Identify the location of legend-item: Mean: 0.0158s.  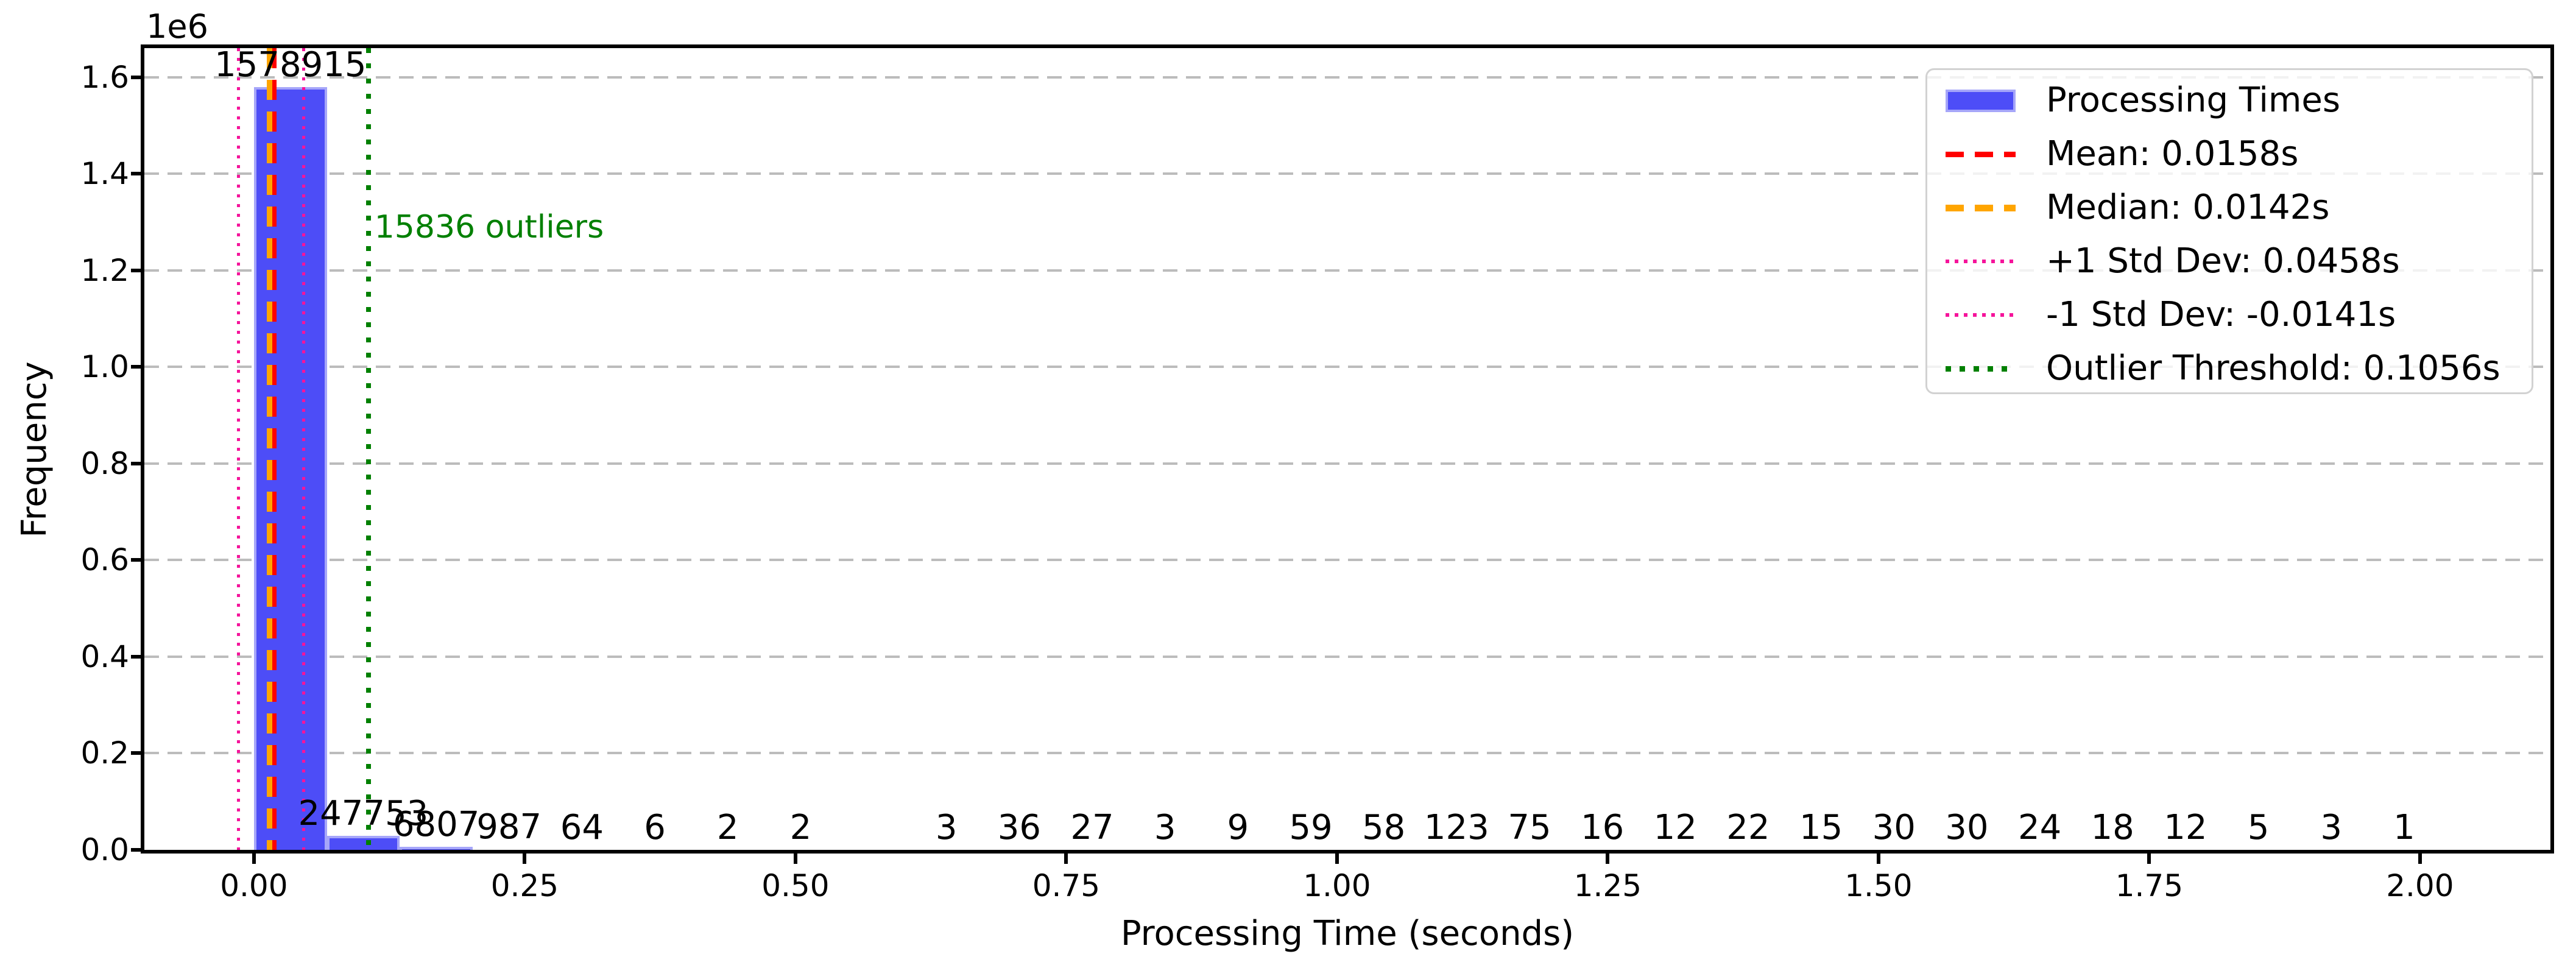
(2229, 154).